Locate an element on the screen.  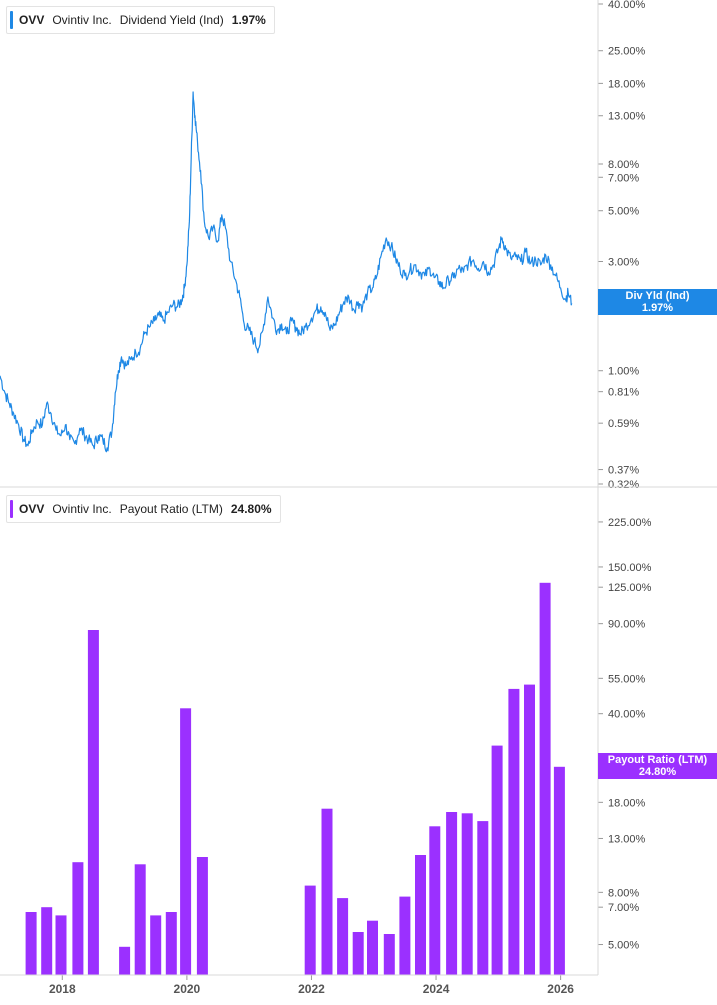
x-tick-label: 2020 is located at coordinates (187, 989).